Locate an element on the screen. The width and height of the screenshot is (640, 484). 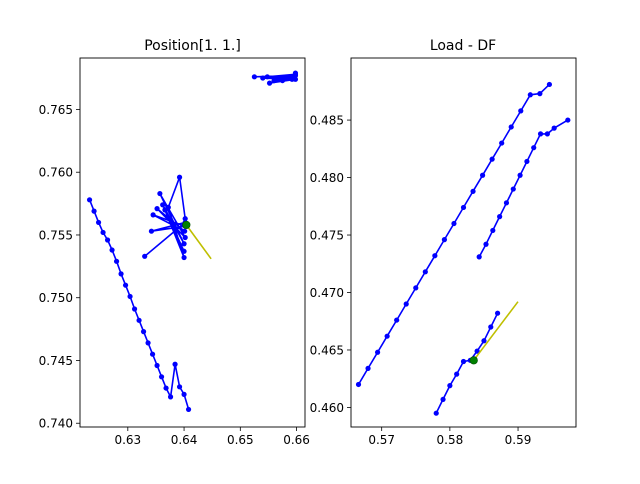
position-x-tick-label: 0.63 is located at coordinates (127, 440).